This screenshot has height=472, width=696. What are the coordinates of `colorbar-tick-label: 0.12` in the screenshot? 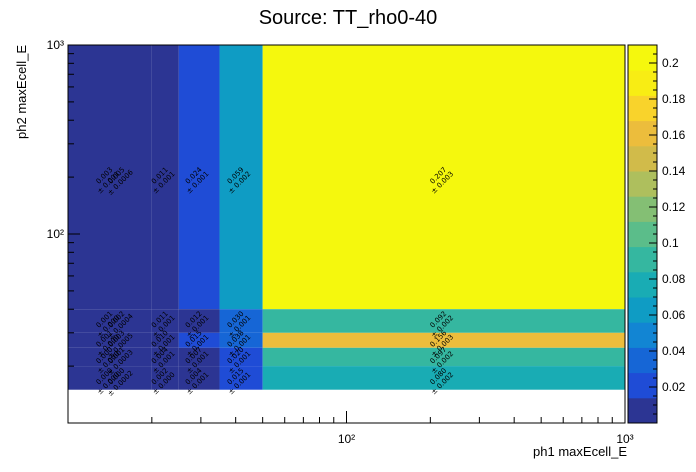 It's located at (674, 207).